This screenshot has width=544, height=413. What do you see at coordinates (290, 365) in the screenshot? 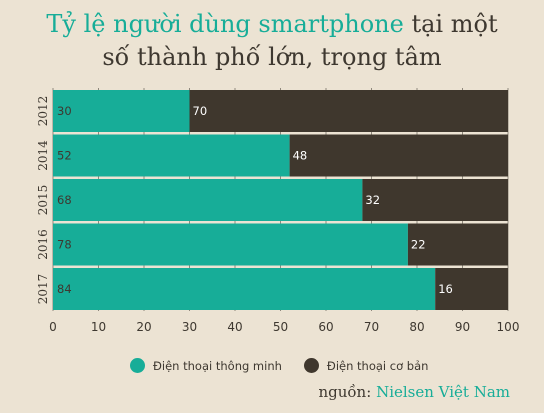
I see `chart-legend: Điện thoại thông minh Điện thoại cơ bản` at bounding box center [290, 365].